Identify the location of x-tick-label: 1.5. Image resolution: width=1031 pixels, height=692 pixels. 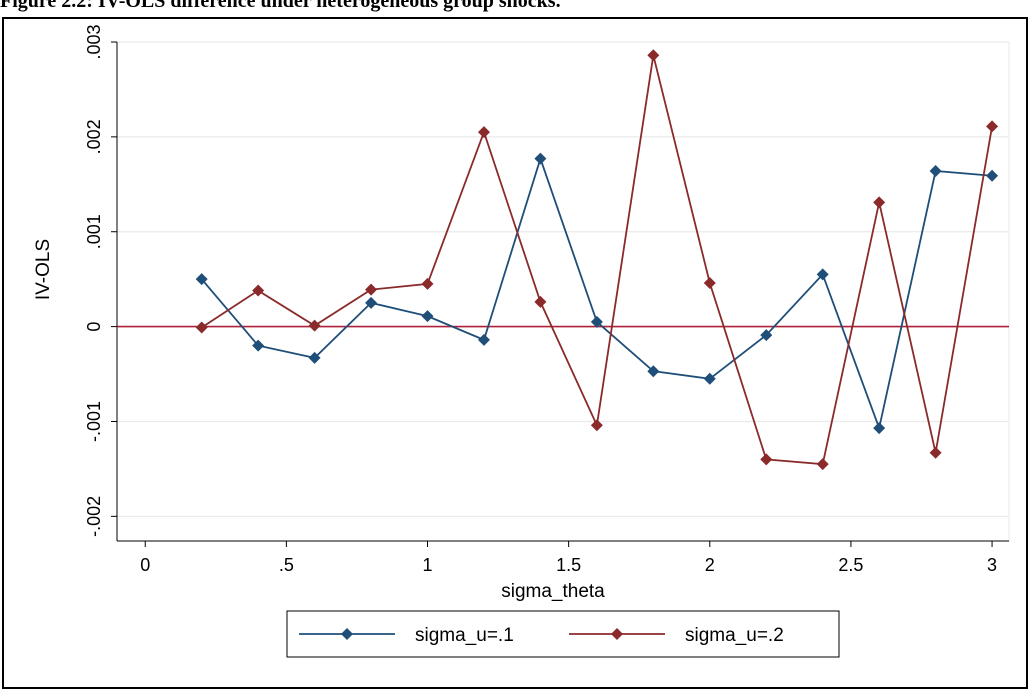
(568, 565).